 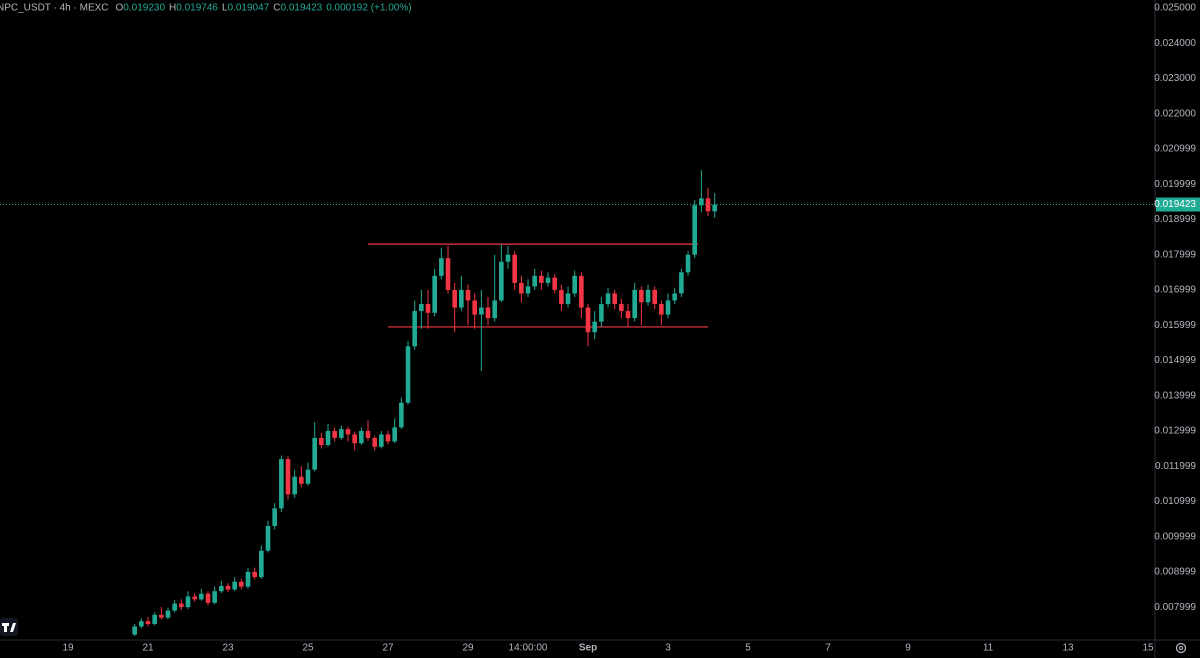 I want to click on y-tick-label: 0.015999, so click(x=1175, y=325).